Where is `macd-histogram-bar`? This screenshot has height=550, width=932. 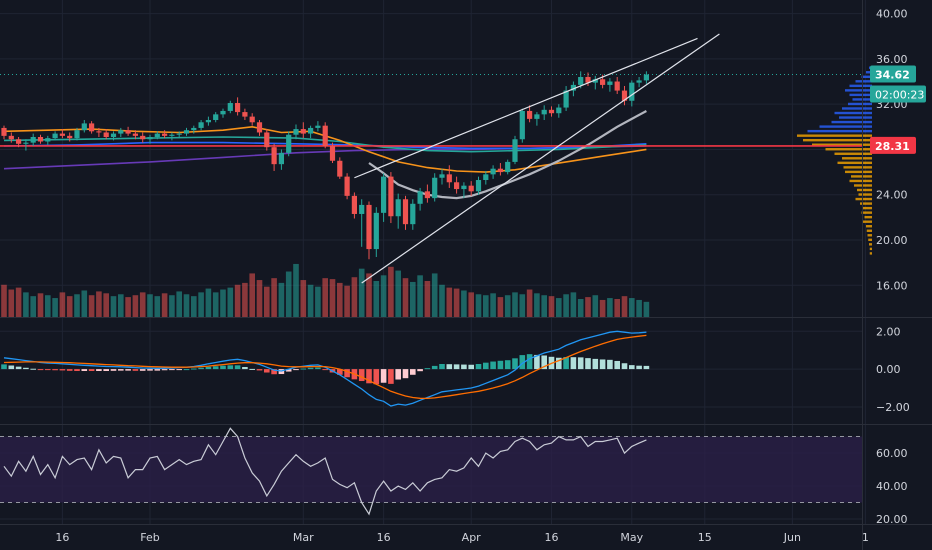 macd-histogram-bar is located at coordinates (303, 369).